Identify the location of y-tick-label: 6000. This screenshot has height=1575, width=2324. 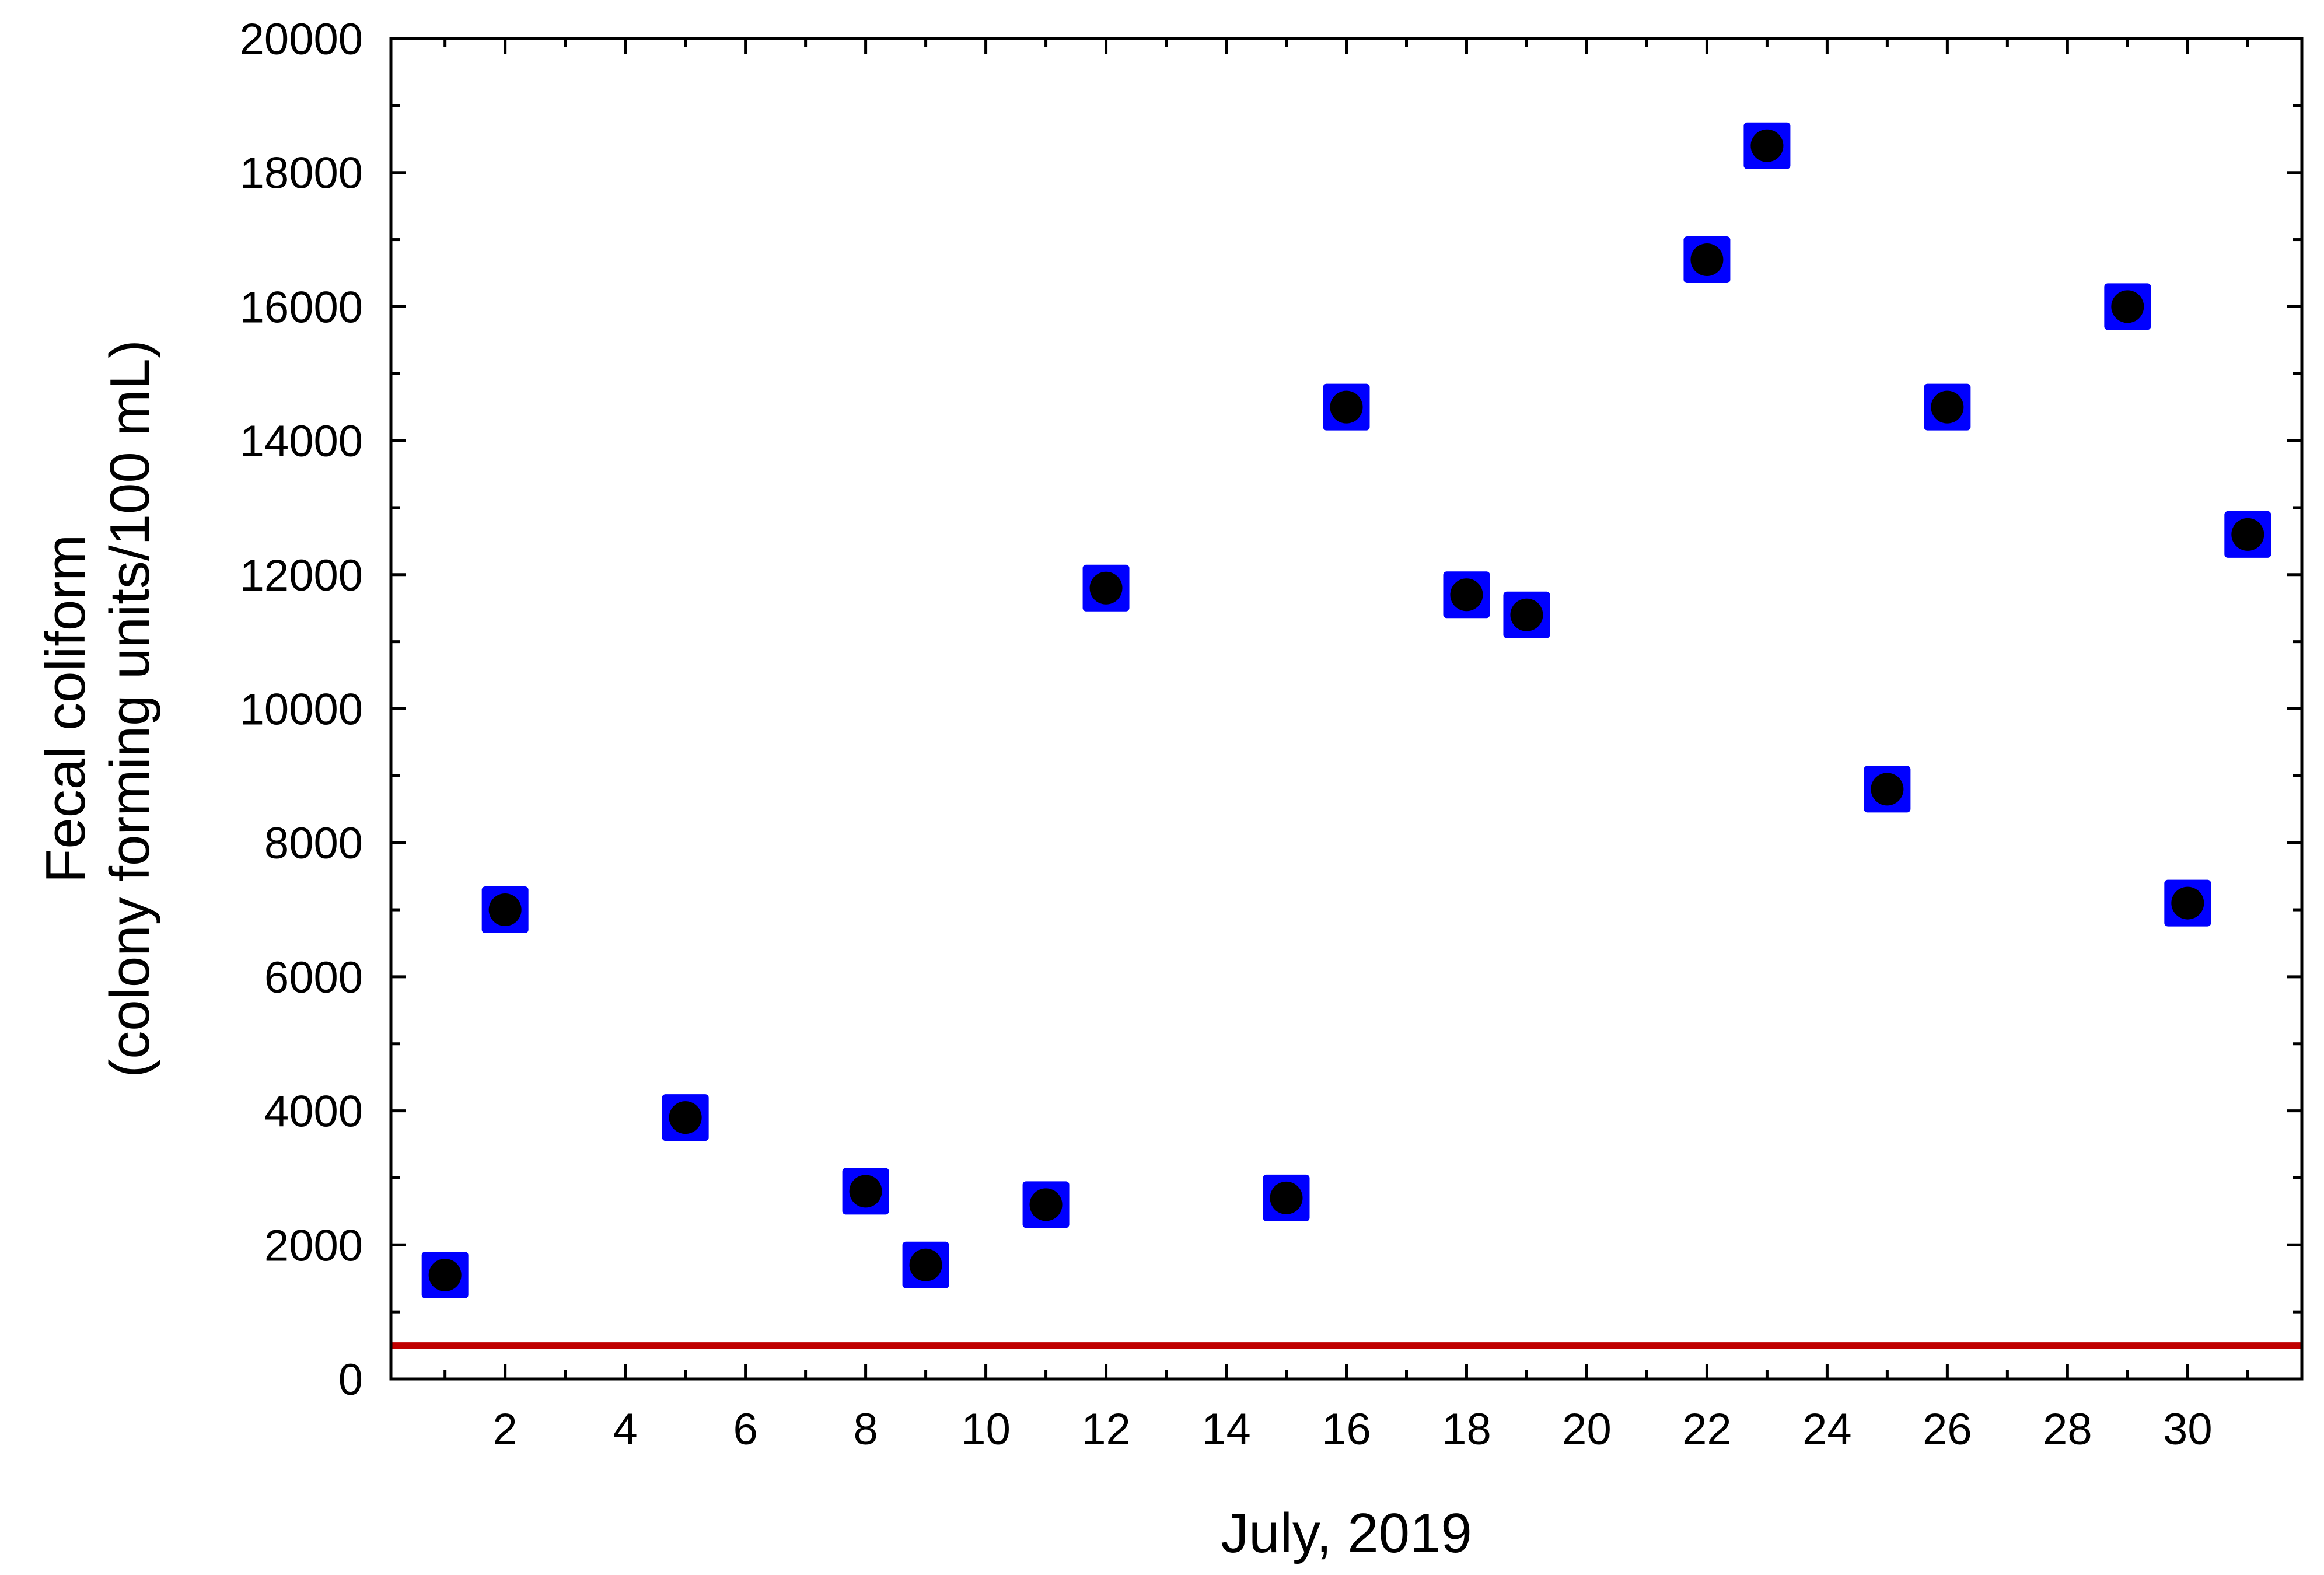
(313, 978).